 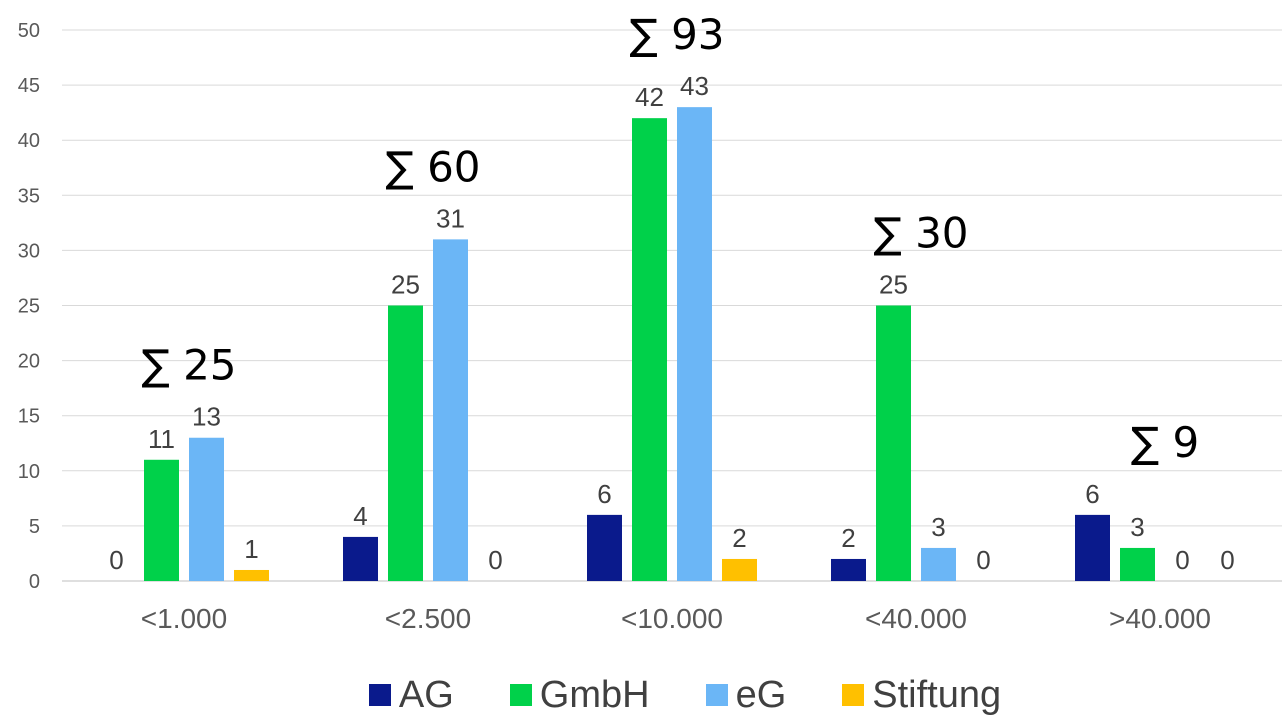 What do you see at coordinates (1160, 618) in the screenshot?
I see `x-tick-label: >40.000` at bounding box center [1160, 618].